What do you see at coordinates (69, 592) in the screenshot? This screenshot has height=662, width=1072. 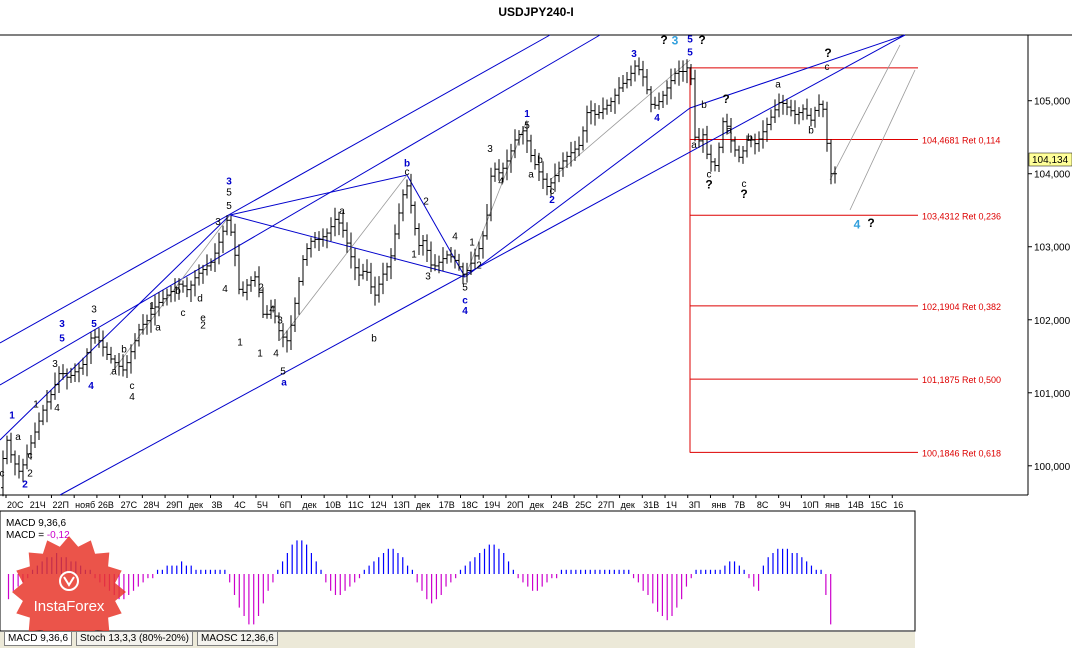 I see `instaforex-logo: InstaForex` at bounding box center [69, 592].